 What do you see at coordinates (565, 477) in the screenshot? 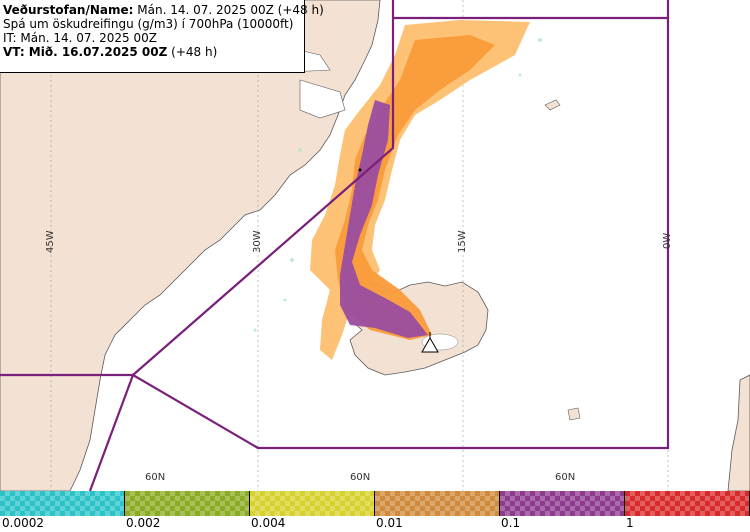
I see `lat-label-3: 60N` at bounding box center [565, 477].